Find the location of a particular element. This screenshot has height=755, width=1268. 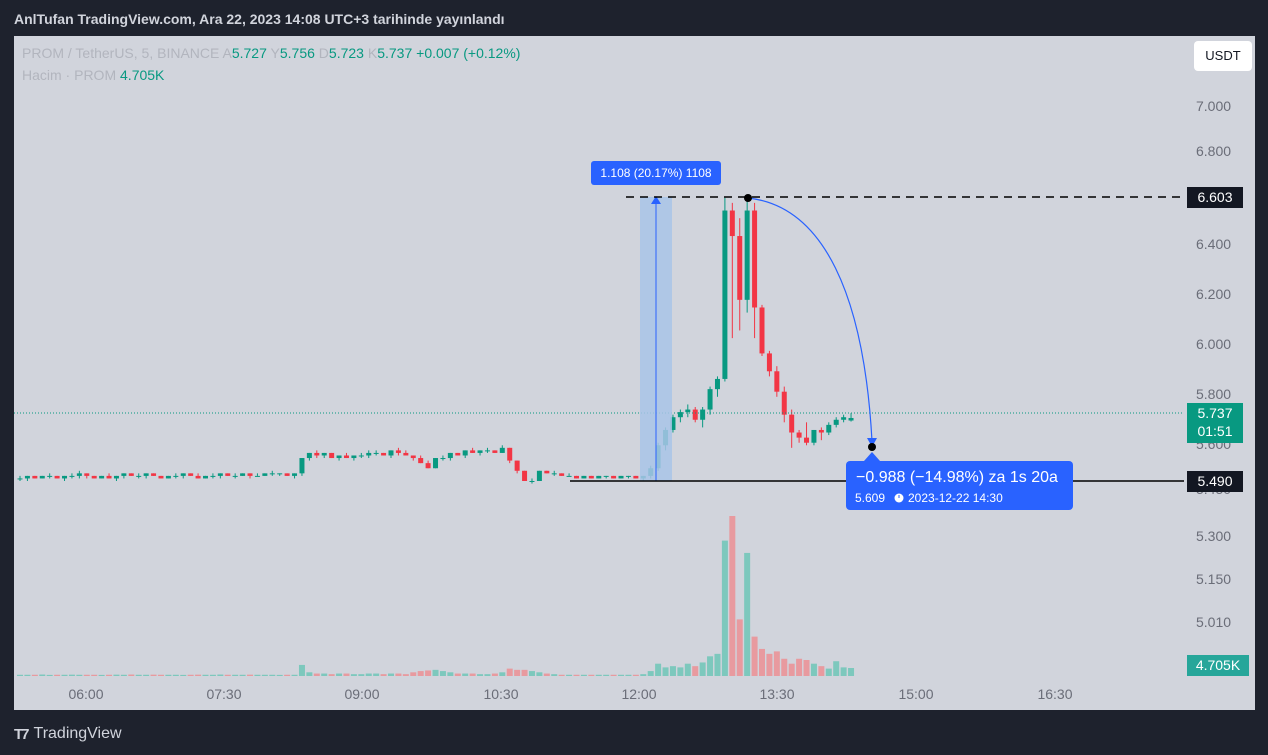

projection-start-point is located at coordinates (748, 198).